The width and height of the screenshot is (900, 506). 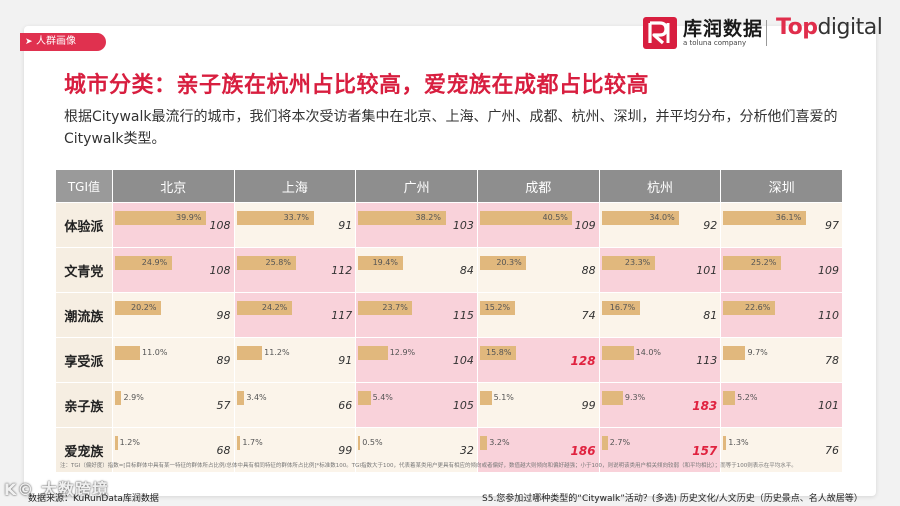 What do you see at coordinates (662, 217) in the screenshot?
I see `share-label: 34.0%` at bounding box center [662, 217].